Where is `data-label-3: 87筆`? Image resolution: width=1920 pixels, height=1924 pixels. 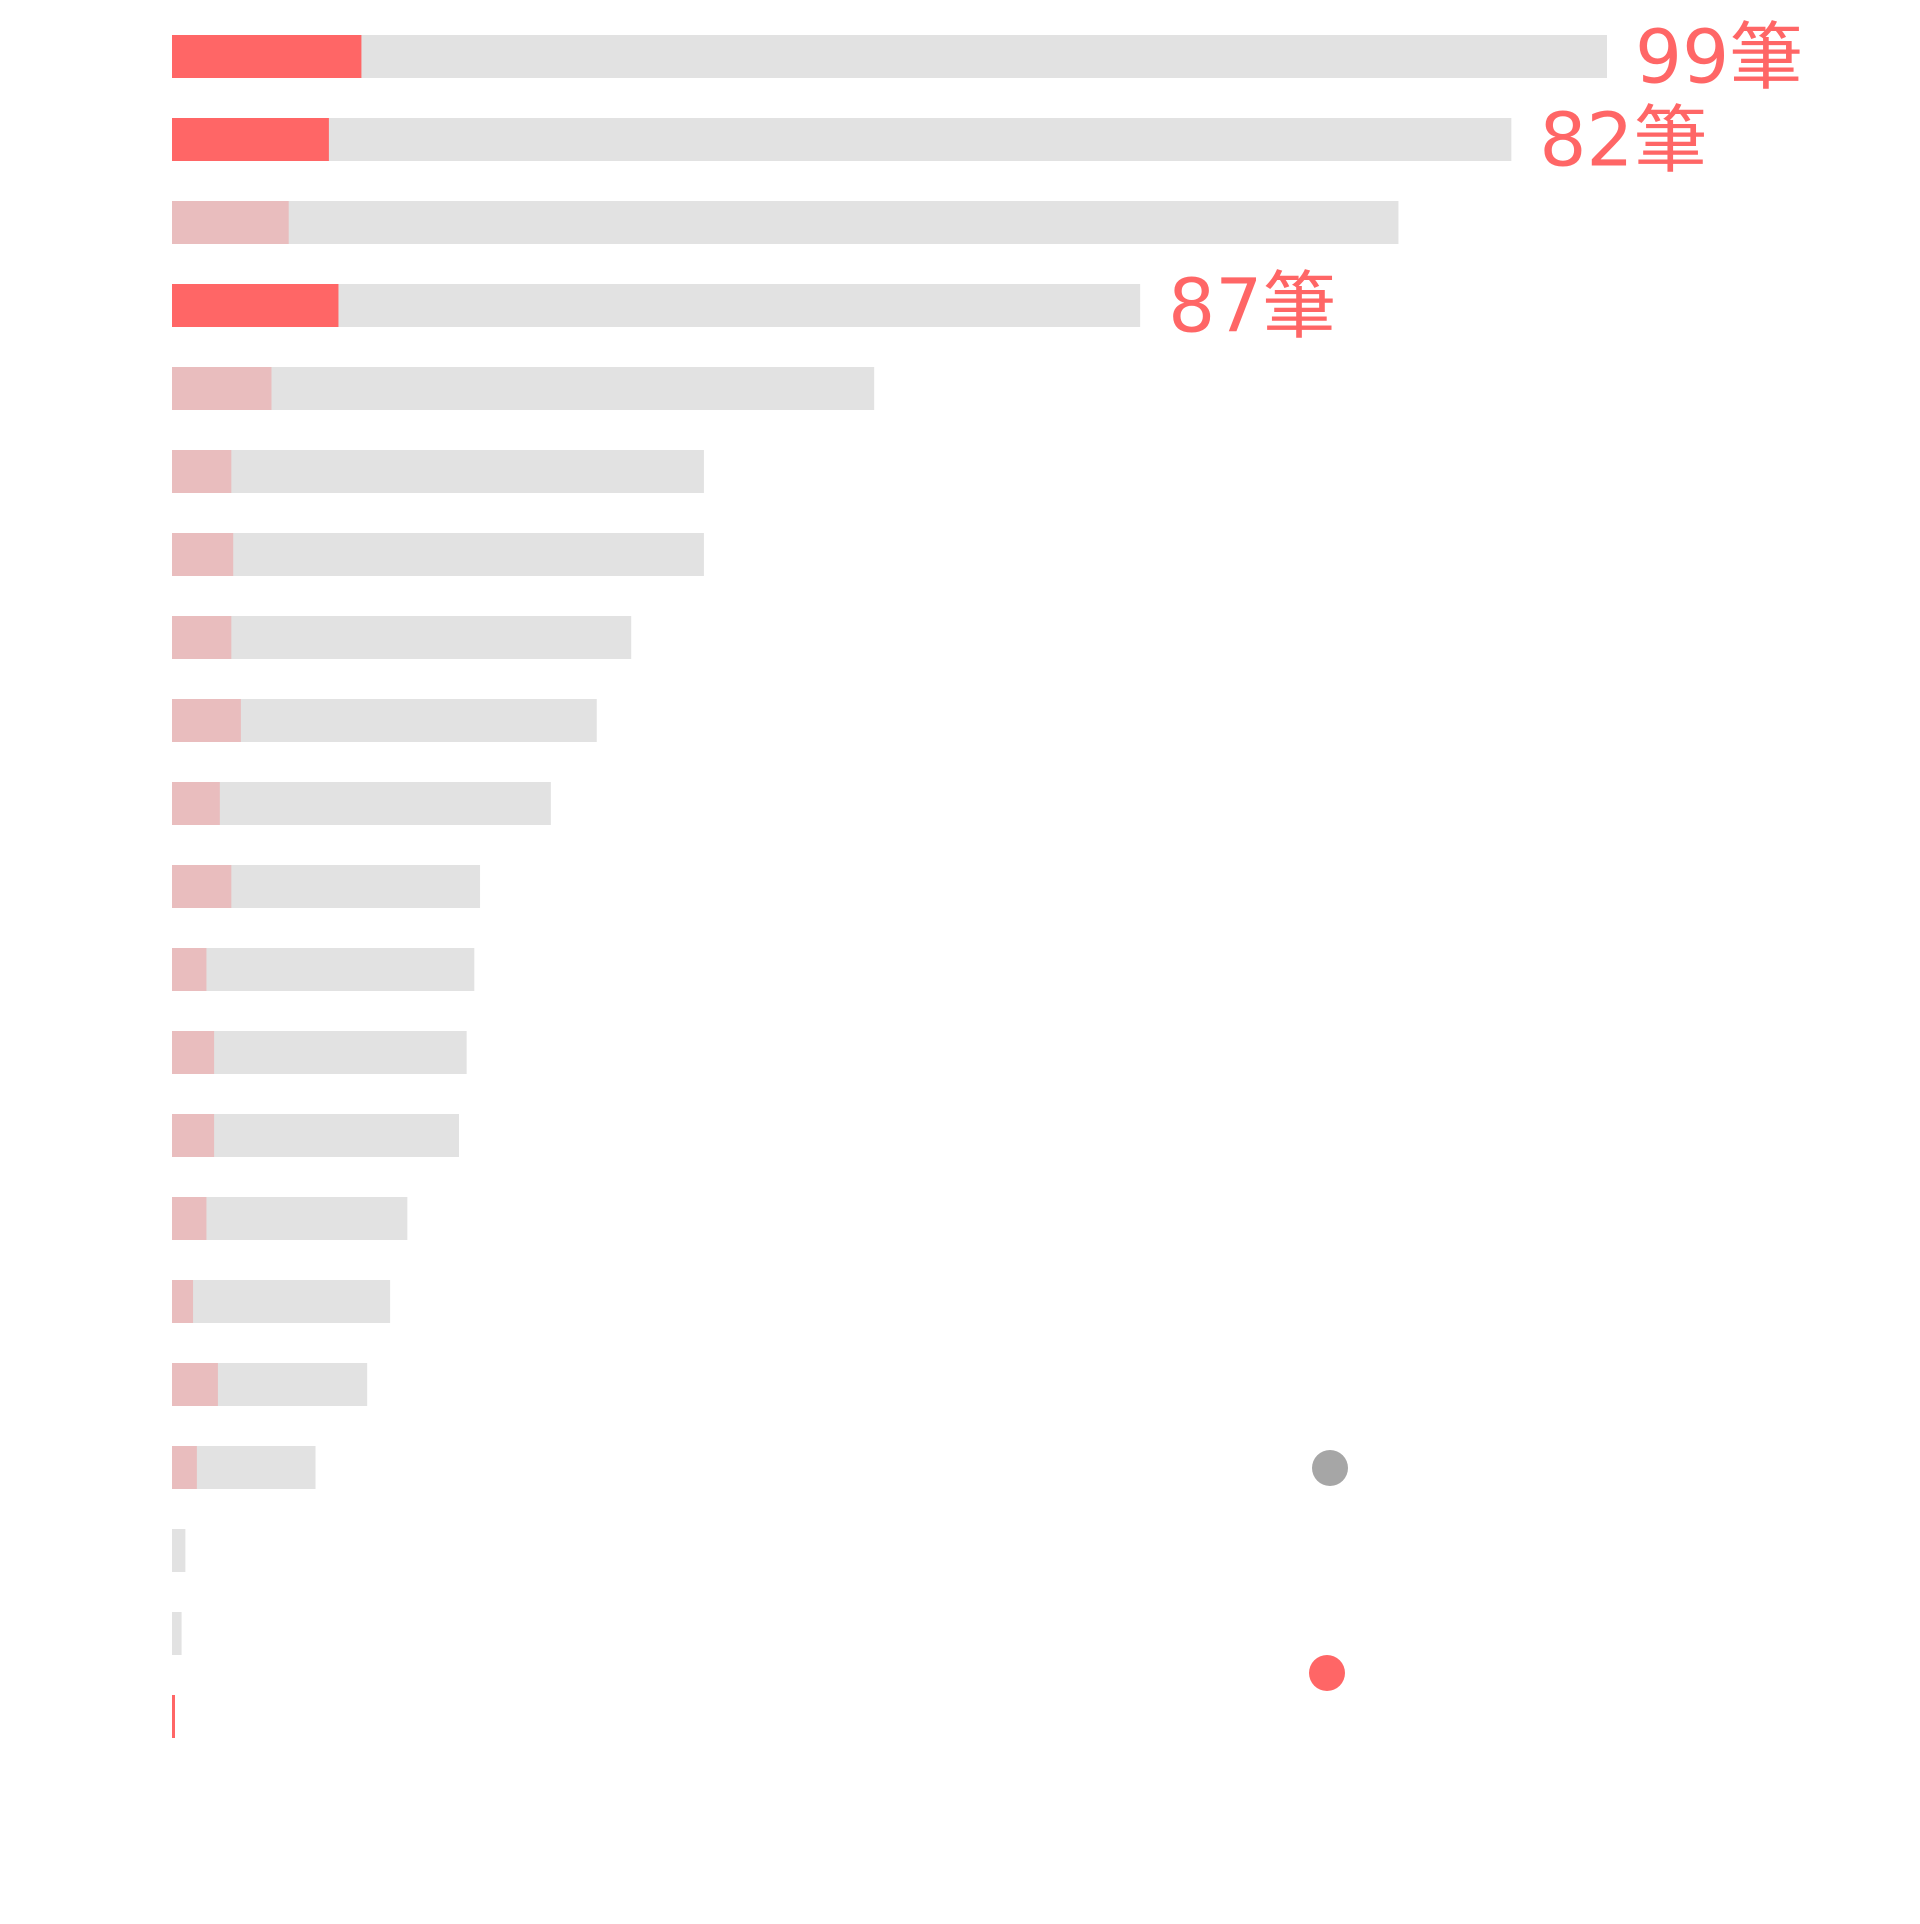
data-label-3: 87筆 is located at coordinates (1252, 307).